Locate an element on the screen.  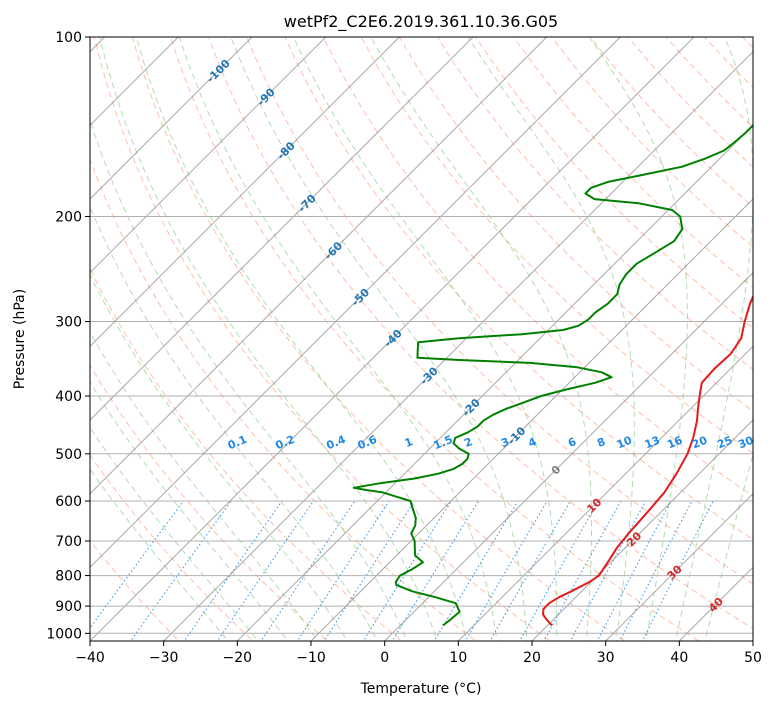
y-axis-label: Pressure (hPa) is located at coordinates (20, 339).